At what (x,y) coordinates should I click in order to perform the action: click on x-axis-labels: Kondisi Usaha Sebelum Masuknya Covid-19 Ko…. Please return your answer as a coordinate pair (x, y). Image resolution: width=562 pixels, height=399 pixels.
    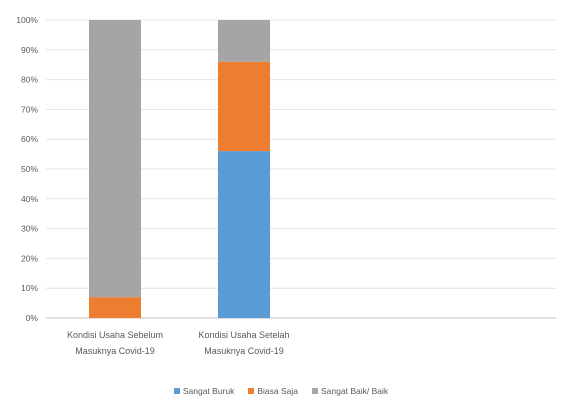
    Looking at the image, I should click on (178, 343).